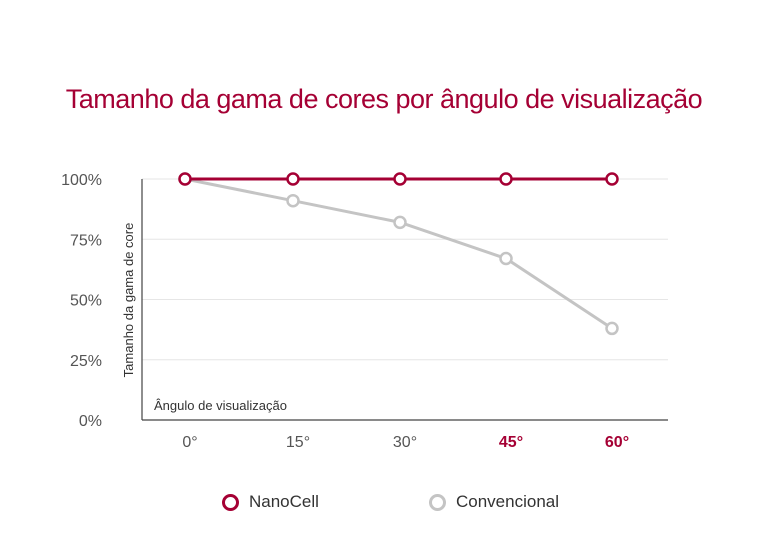 This screenshot has width=768, height=560. Describe the element at coordinates (617, 442) in the screenshot. I see `x-tick-label: 60°` at that location.